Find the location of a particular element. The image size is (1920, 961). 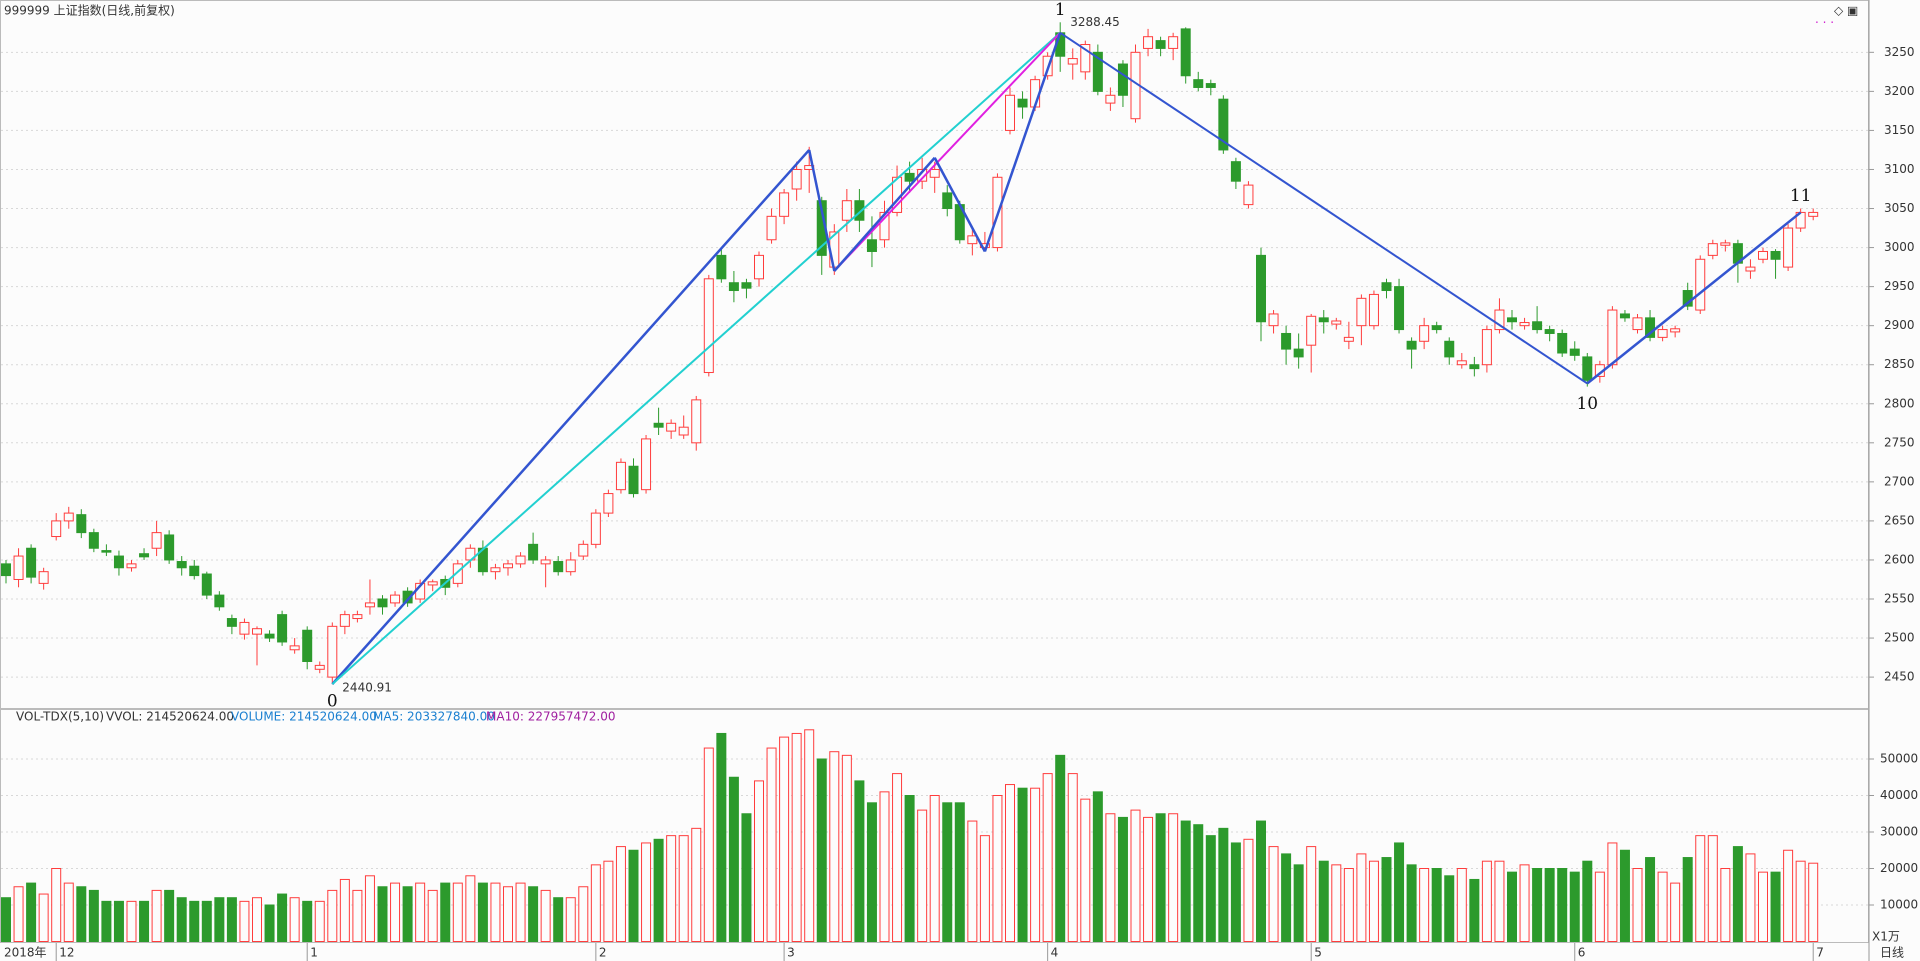

y-tick-label: 2700 is located at coordinates (1899, 481).